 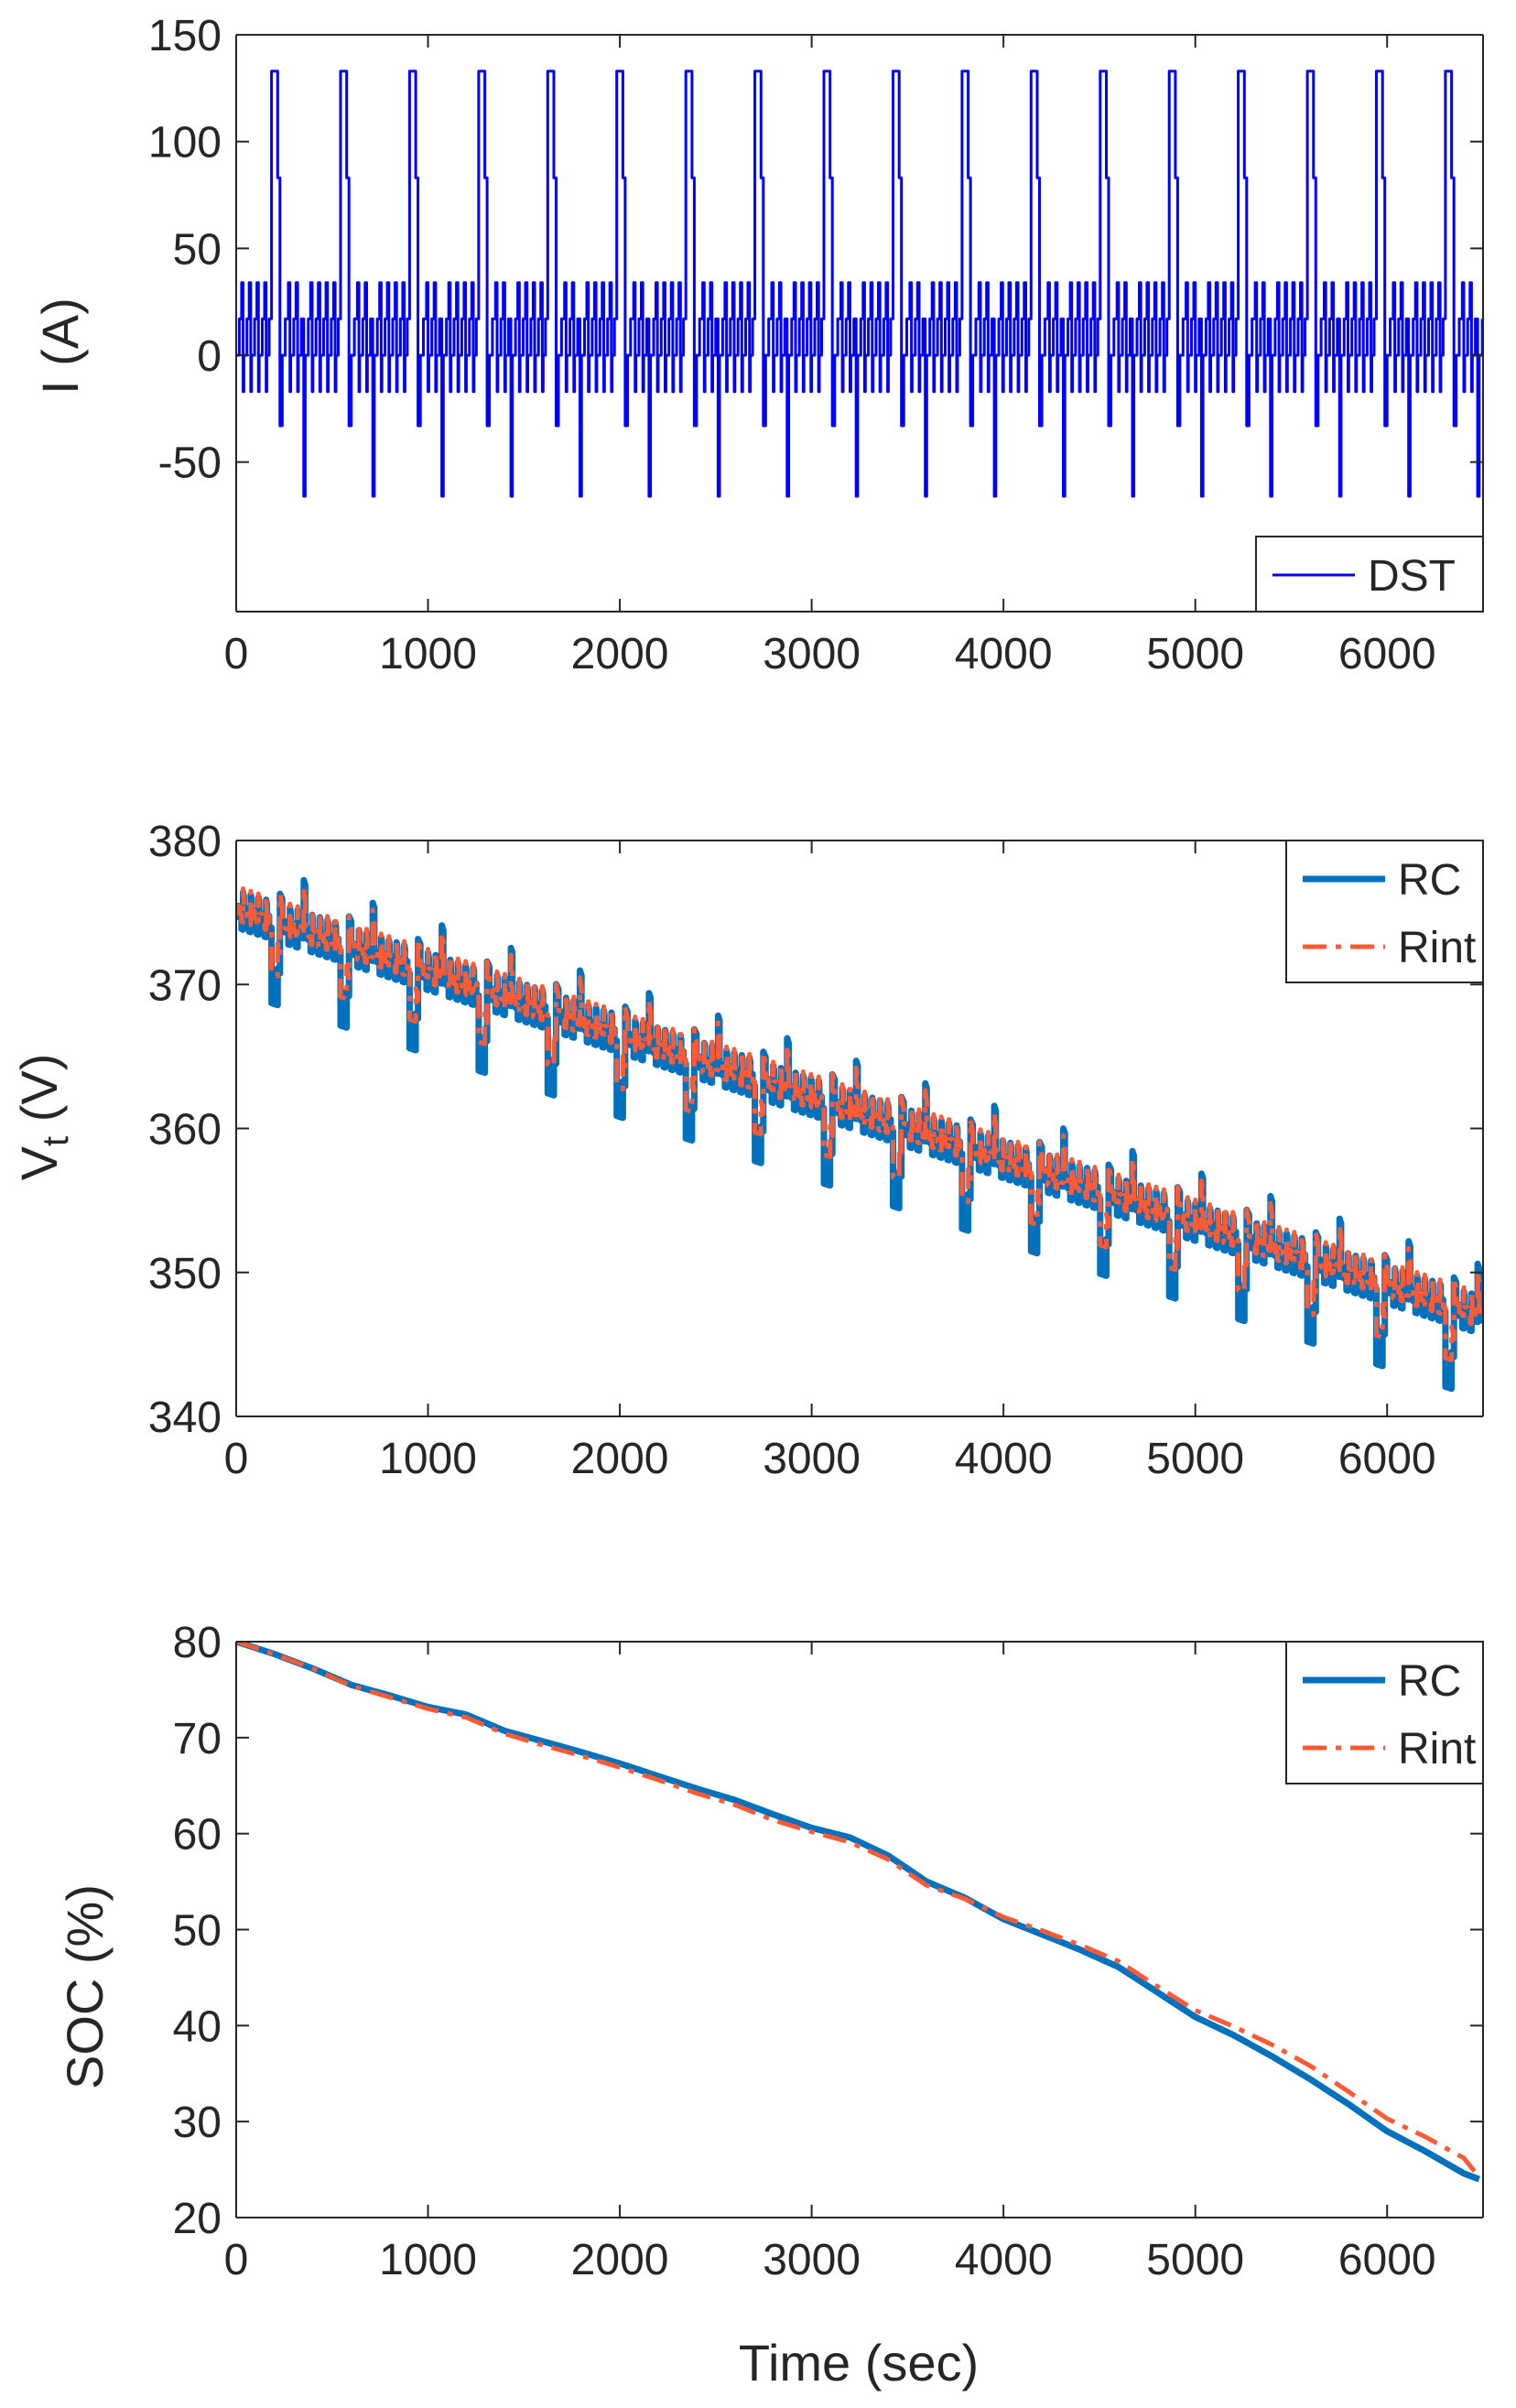 What do you see at coordinates (56, 1141) in the screenshot?
I see `voltage-y-axis-label-subscript: t` at bounding box center [56, 1141].